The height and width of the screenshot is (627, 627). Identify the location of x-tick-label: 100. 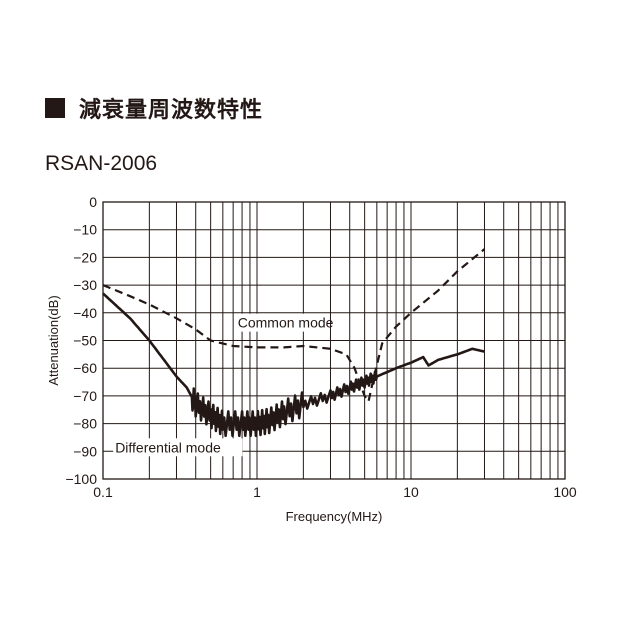
(565, 492).